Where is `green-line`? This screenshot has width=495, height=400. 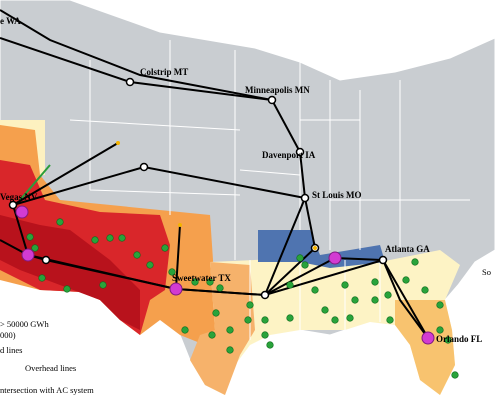 green-line is located at coordinates (35, 182).